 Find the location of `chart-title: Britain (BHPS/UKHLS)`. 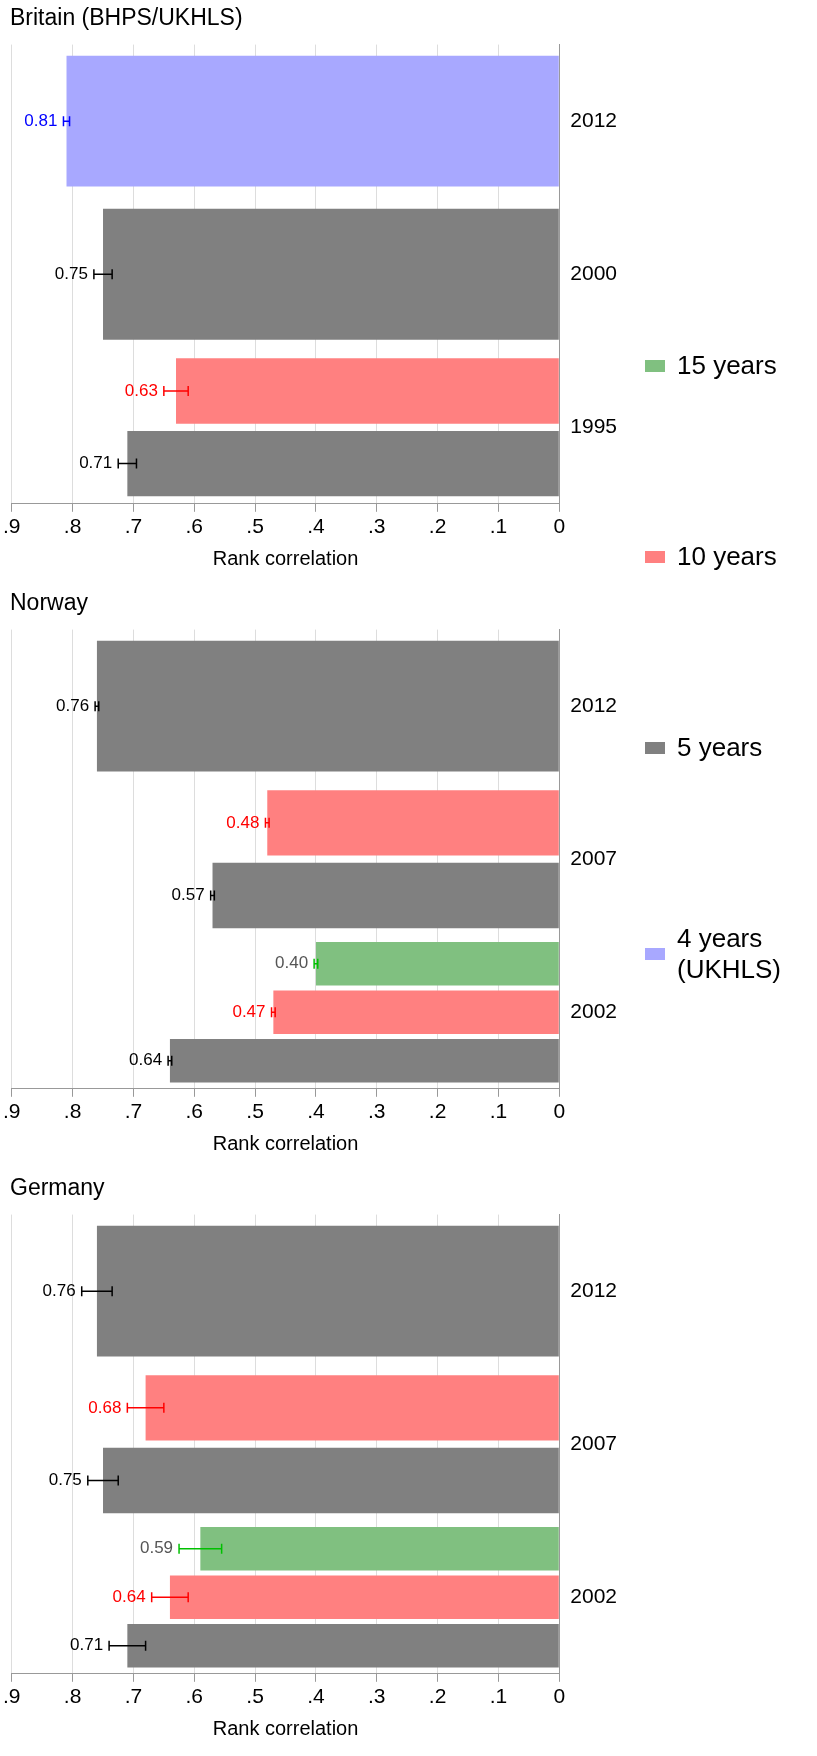

chart-title: Britain (BHPS/UKHLS) is located at coordinates (126, 17).